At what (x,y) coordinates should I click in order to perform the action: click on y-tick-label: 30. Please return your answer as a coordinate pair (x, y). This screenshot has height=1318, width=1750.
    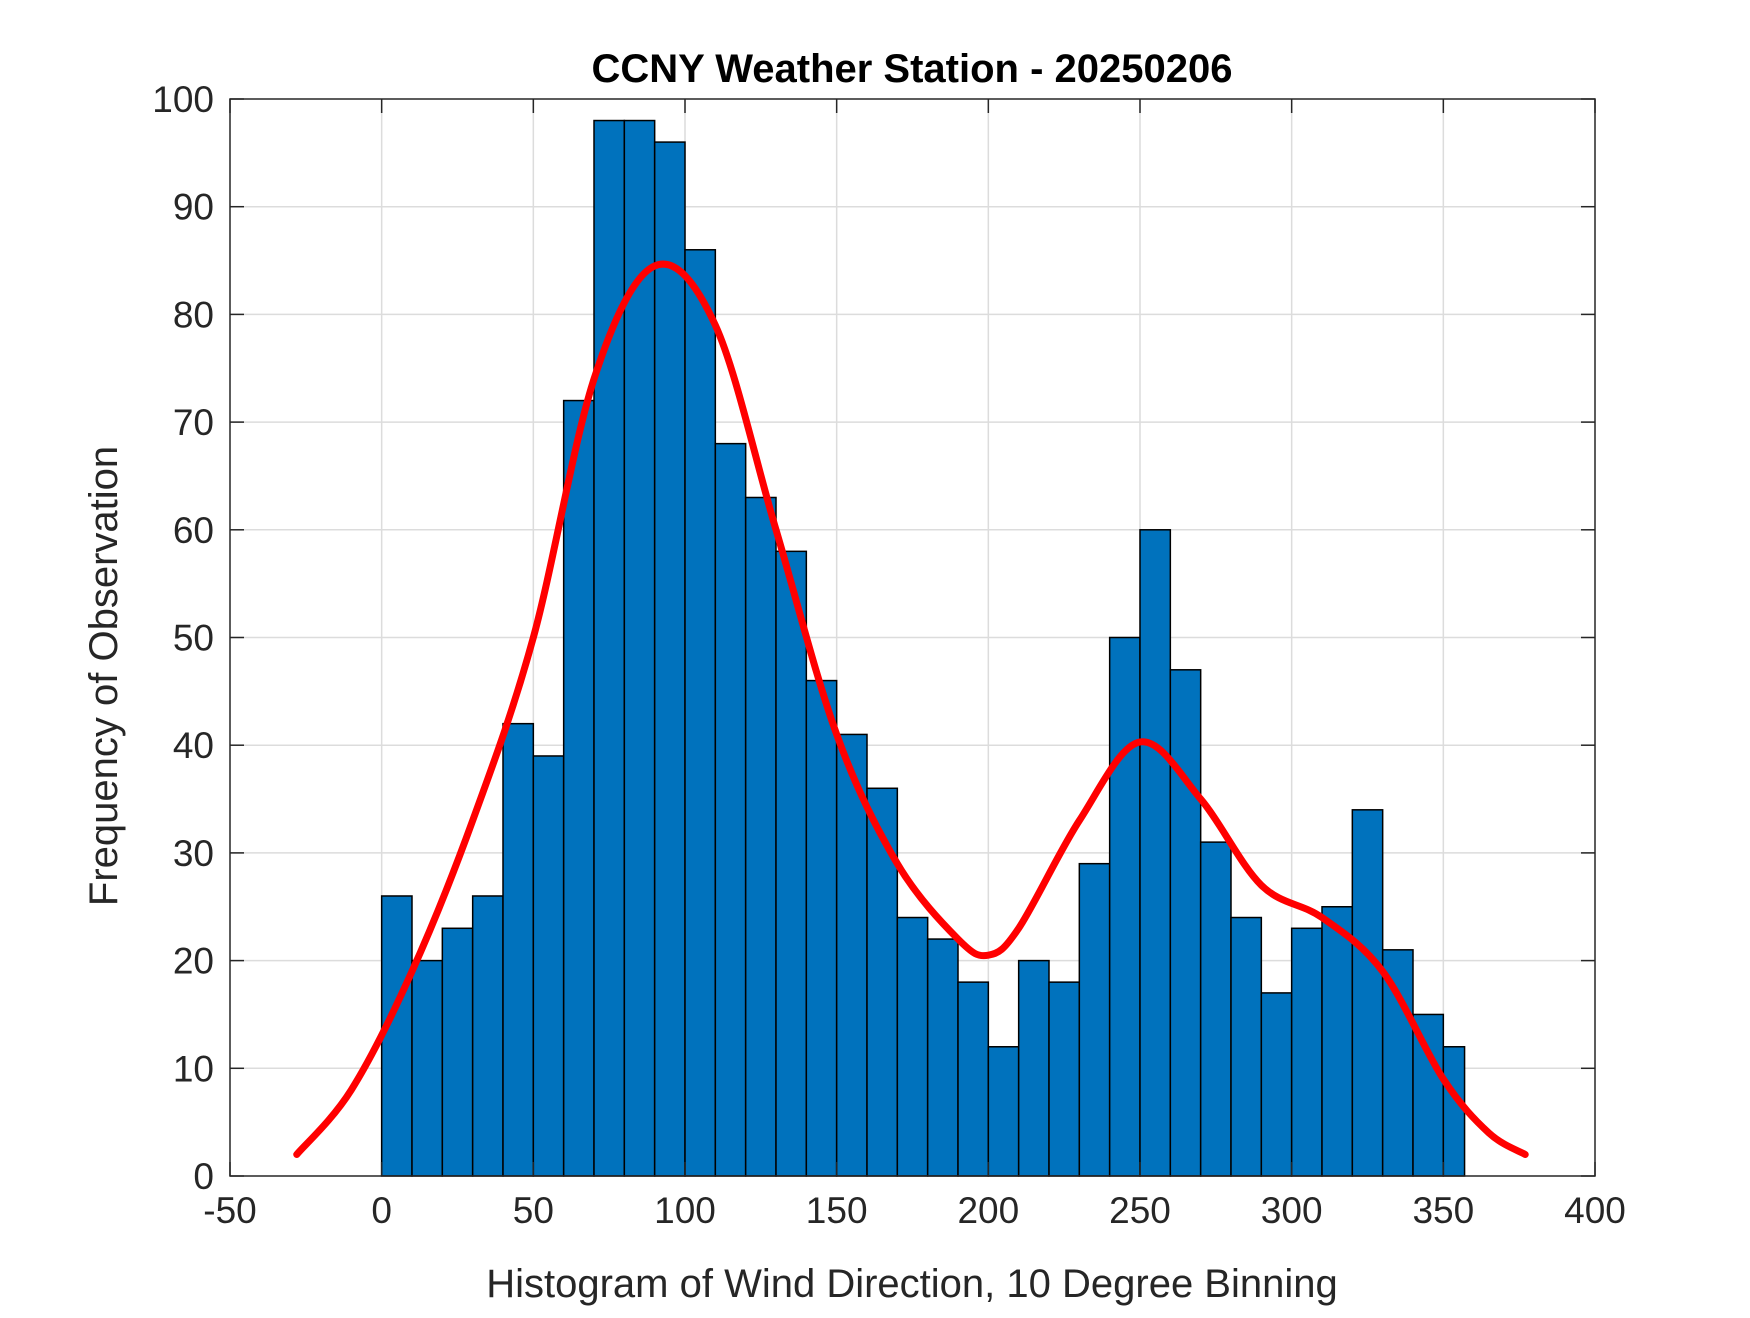
    Looking at the image, I should click on (193, 853).